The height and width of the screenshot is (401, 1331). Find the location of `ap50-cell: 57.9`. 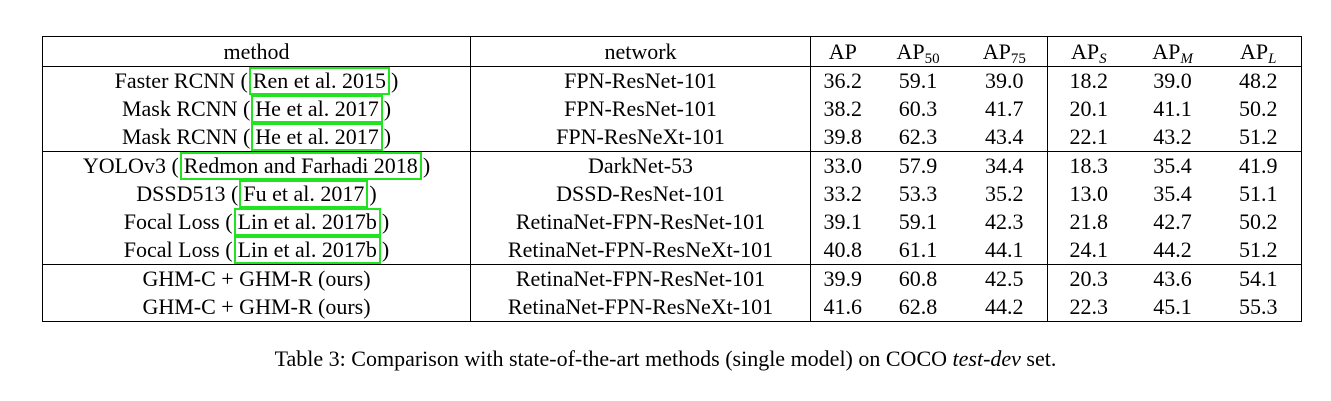

ap50-cell: 57.9 is located at coordinates (918, 165).